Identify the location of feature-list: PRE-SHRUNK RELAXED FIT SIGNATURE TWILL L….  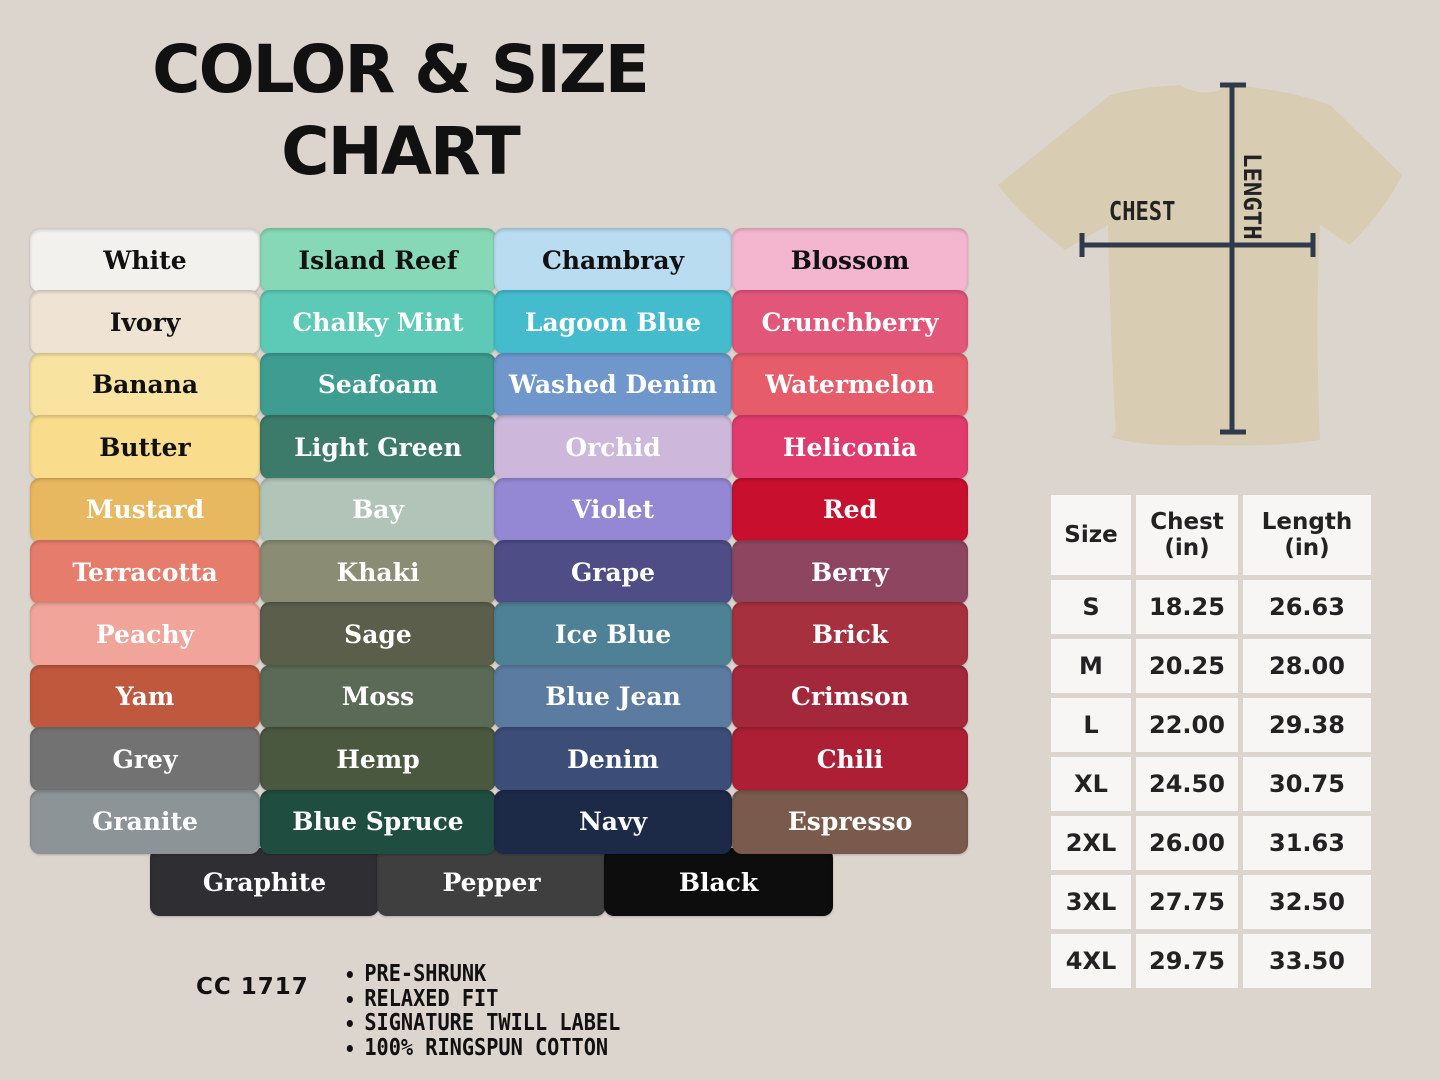
(482, 1011).